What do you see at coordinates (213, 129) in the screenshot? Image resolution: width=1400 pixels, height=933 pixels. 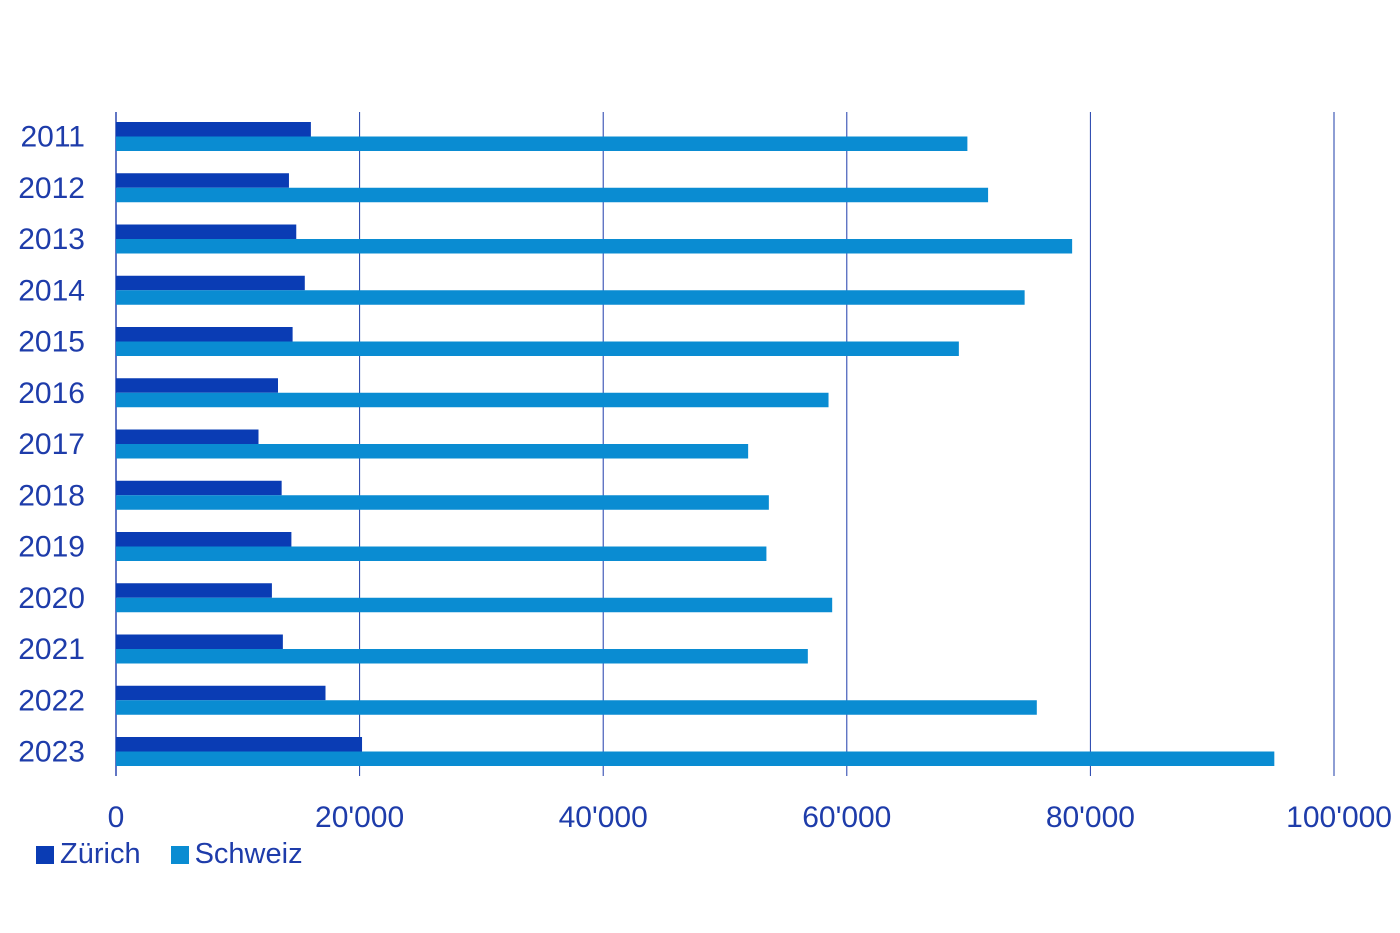 I see `bar-zrich-2011` at bounding box center [213, 129].